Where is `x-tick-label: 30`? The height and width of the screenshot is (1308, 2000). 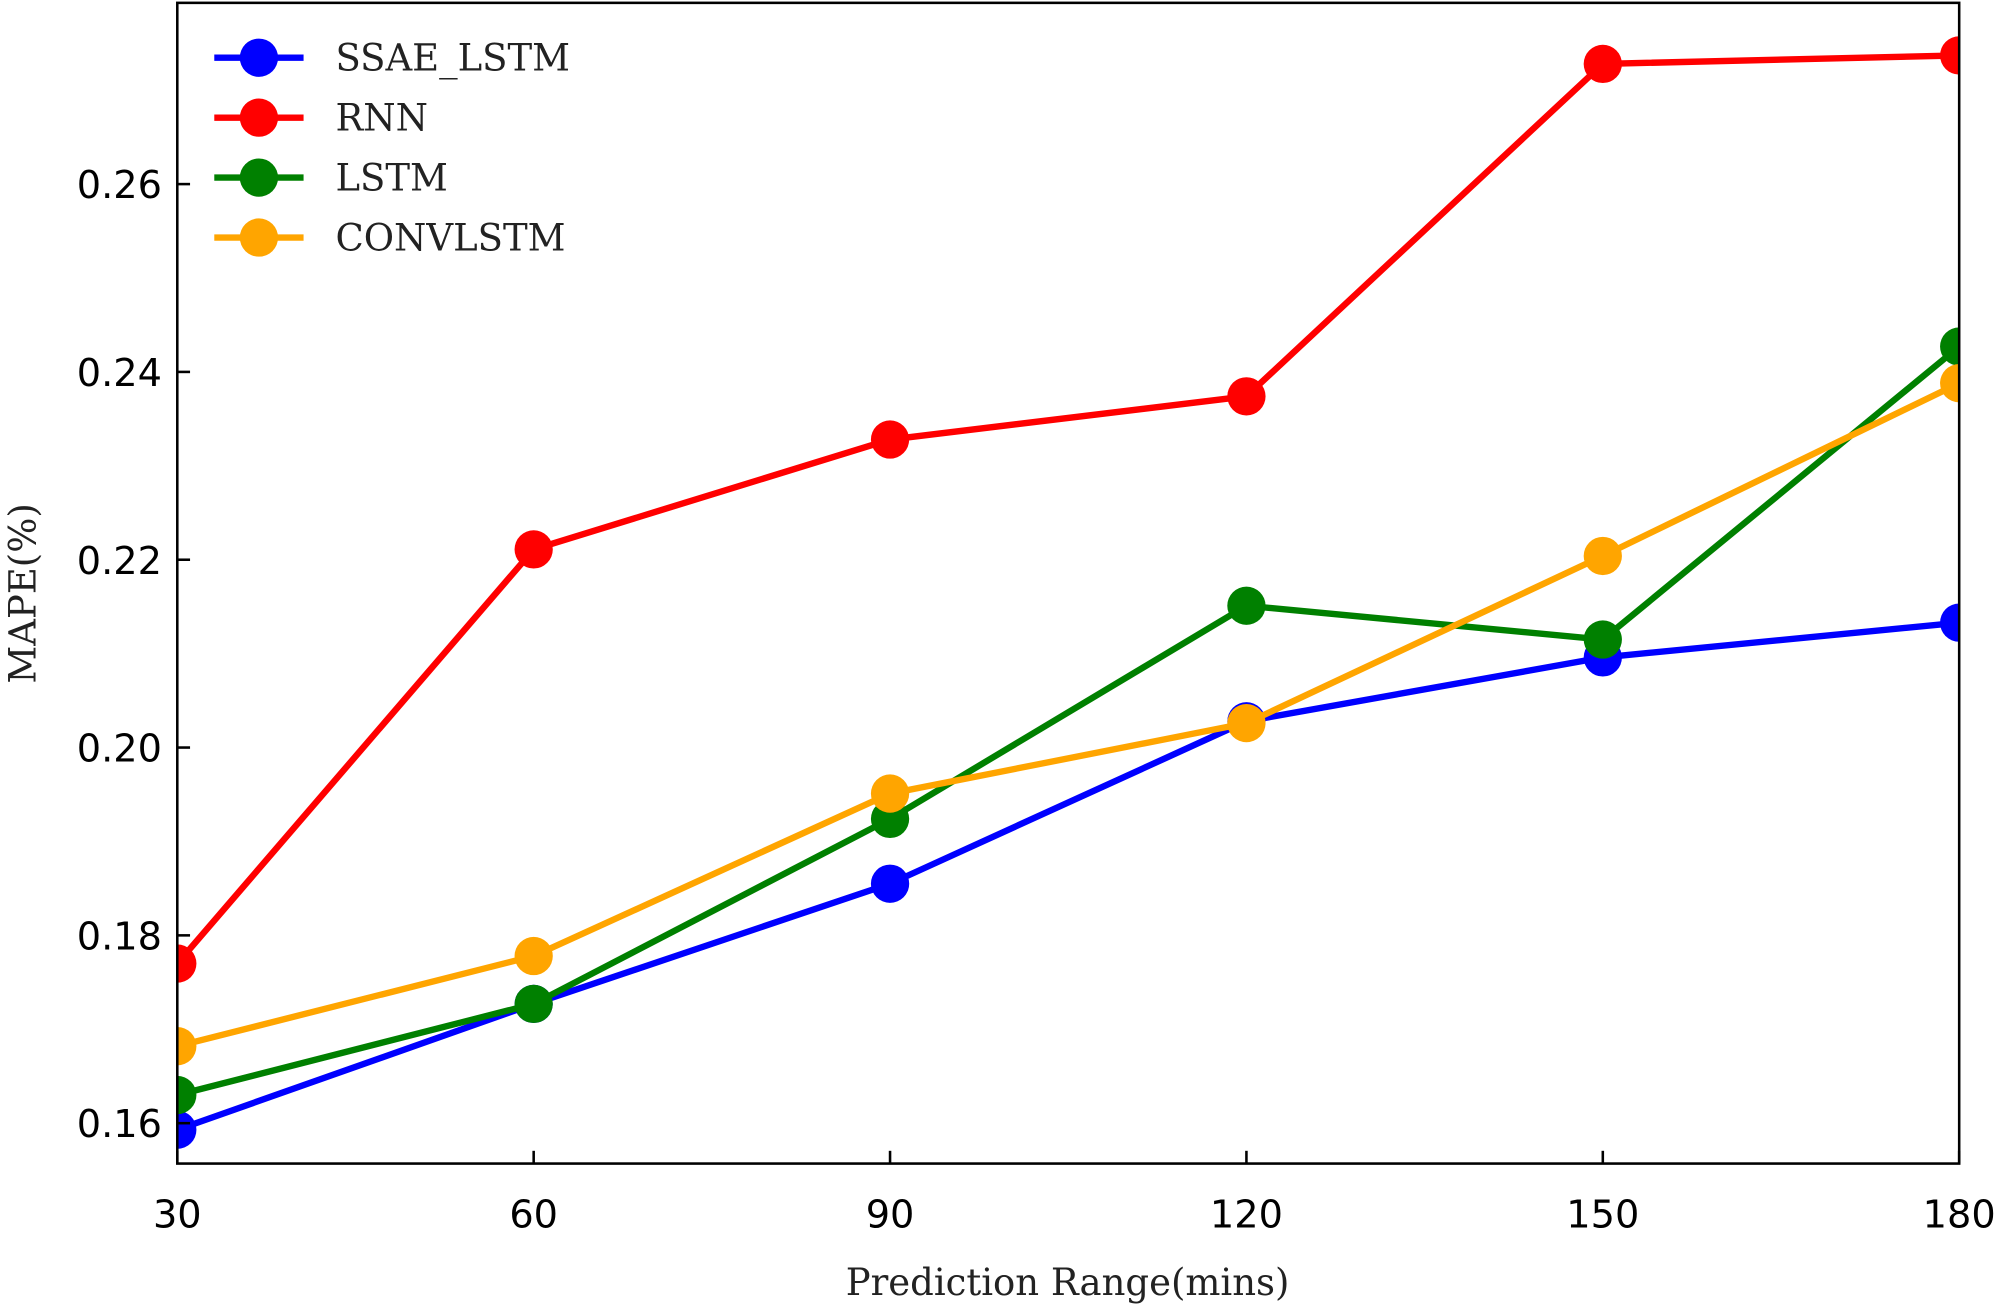 x-tick-label: 30 is located at coordinates (177, 1214).